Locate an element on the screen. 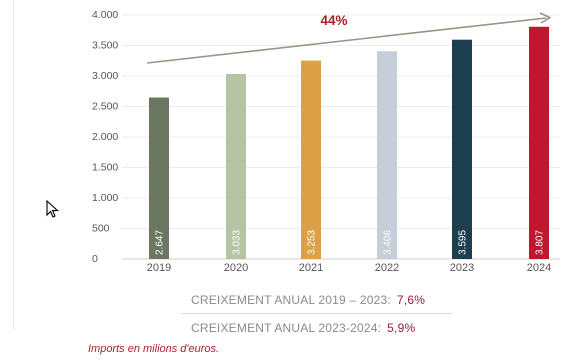 Image resolution: width=568 pixels, height=360 pixels. growth-value: 7,6% is located at coordinates (411, 300).